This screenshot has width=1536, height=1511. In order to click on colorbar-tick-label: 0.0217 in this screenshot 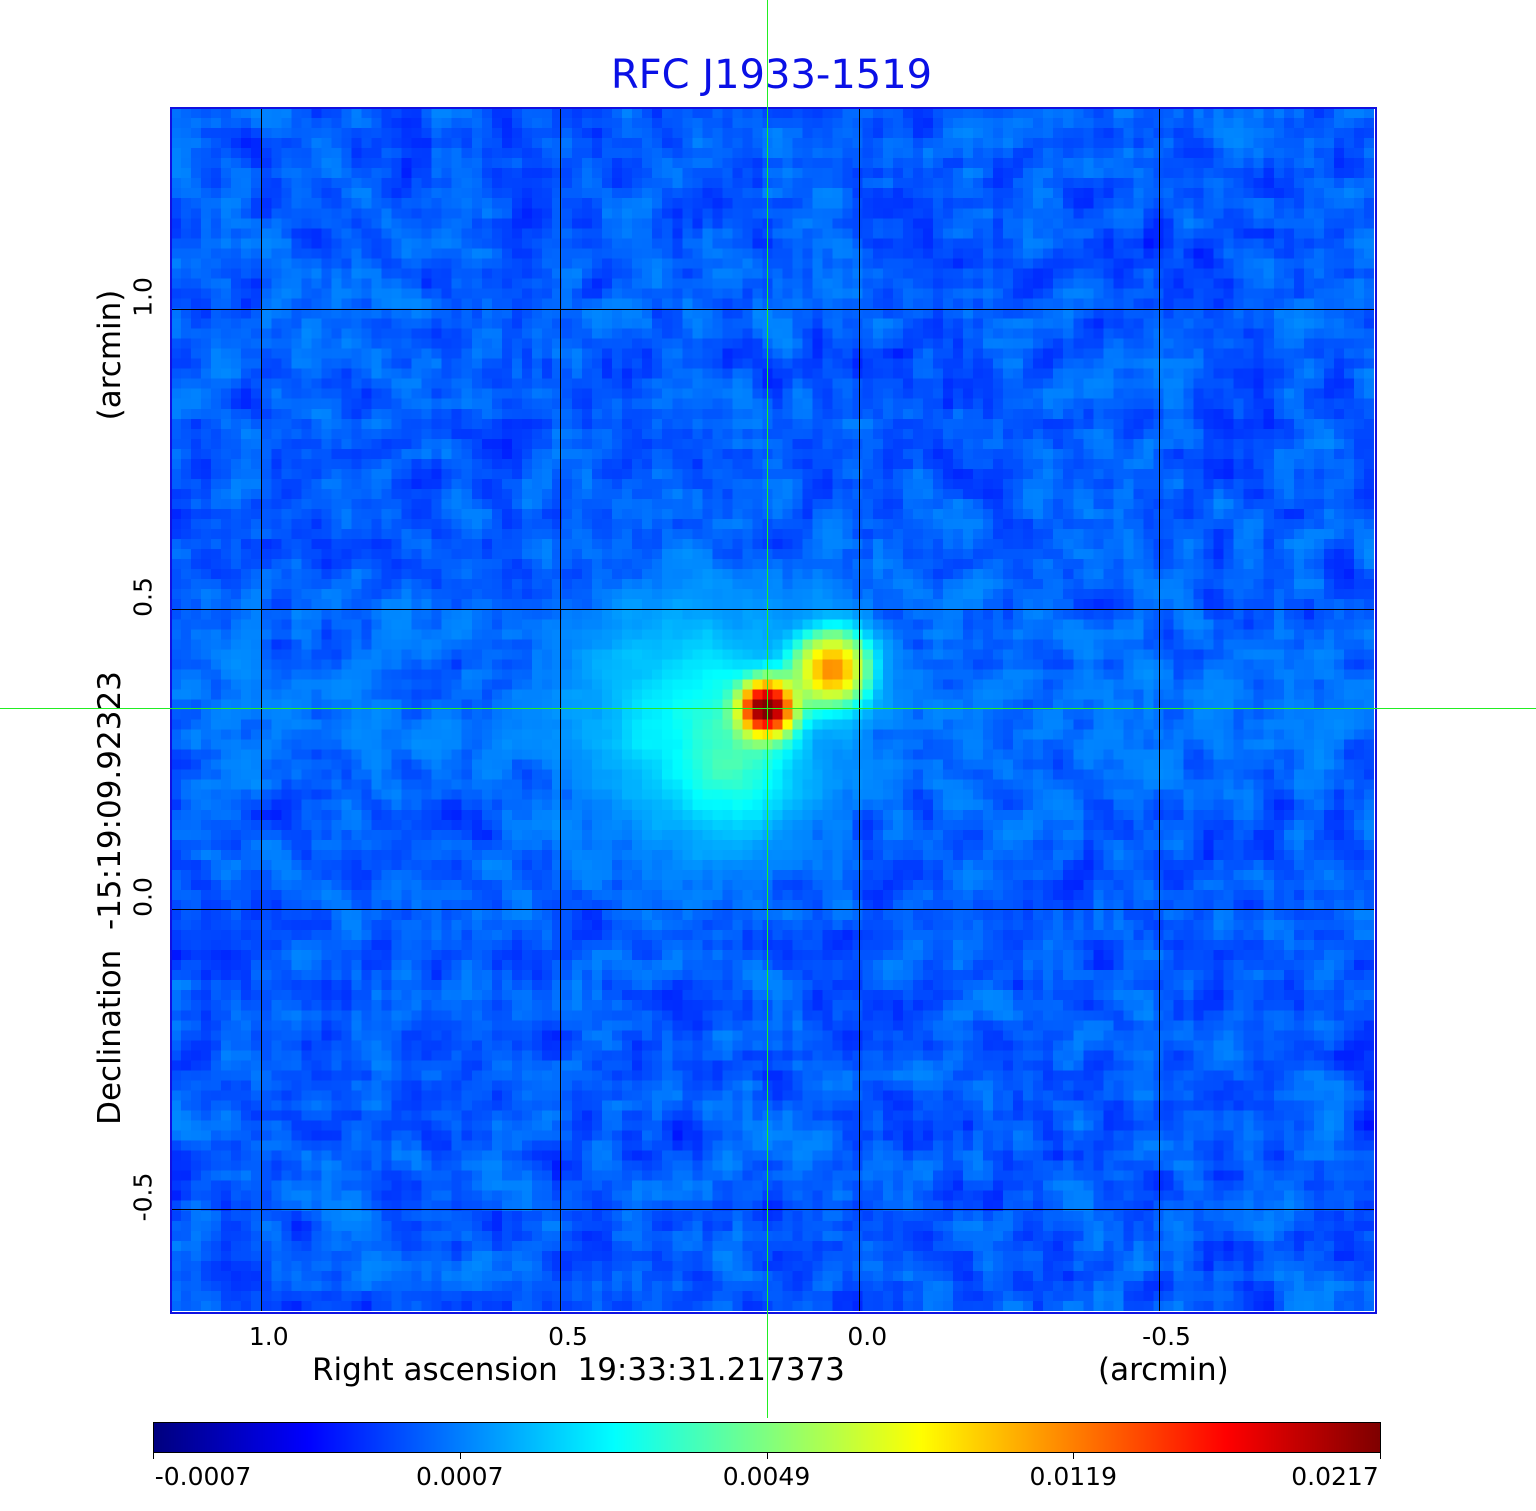, I will do `click(1335, 1476)`.